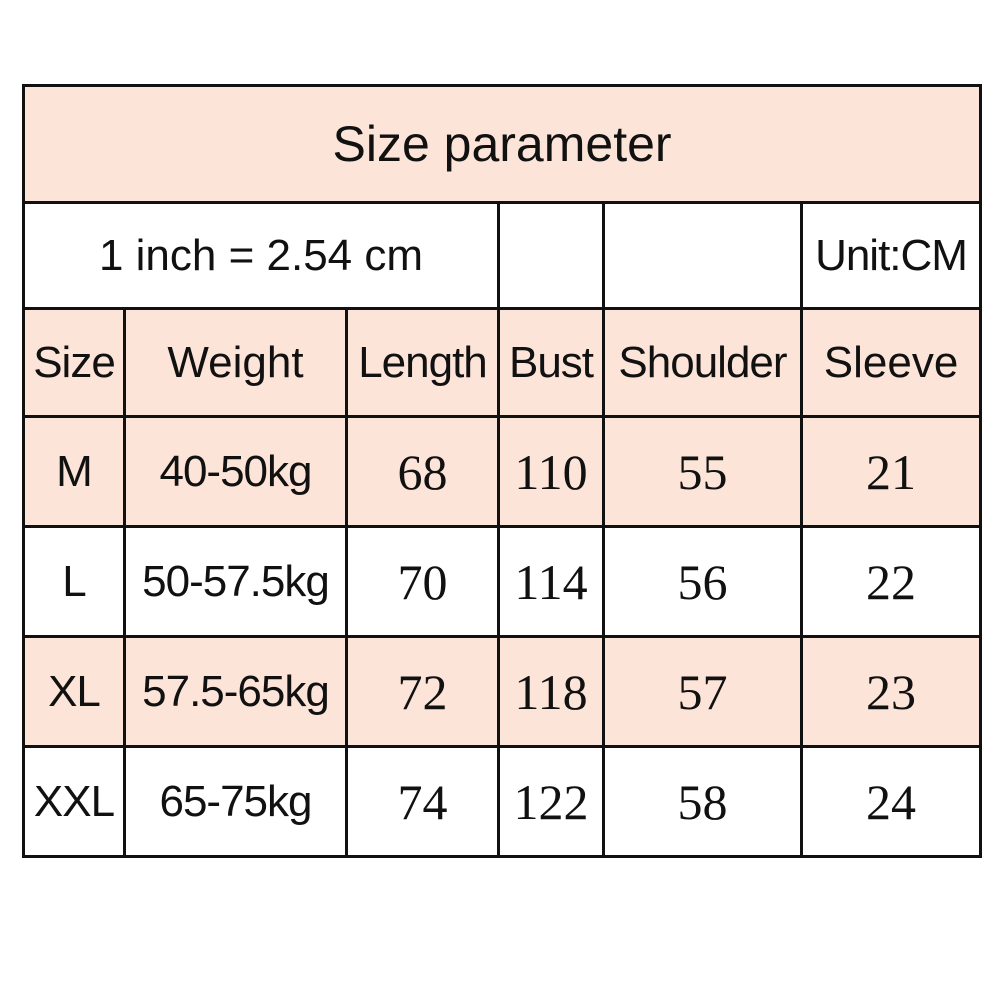 Image resolution: width=1000 pixels, height=1000 pixels. Describe the element at coordinates (235, 691) in the screenshot. I see `cell-weight: 57.5-65kg` at that location.